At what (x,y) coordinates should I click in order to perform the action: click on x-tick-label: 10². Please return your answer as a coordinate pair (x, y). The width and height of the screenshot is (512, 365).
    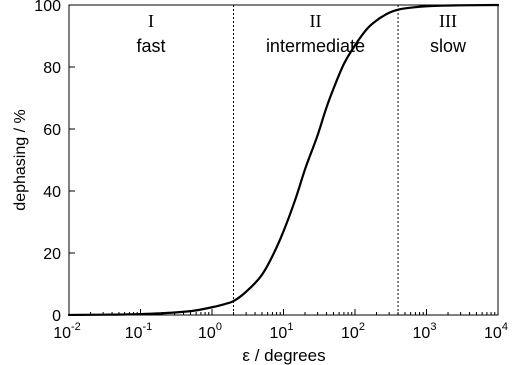
    Looking at the image, I should click on (353, 331).